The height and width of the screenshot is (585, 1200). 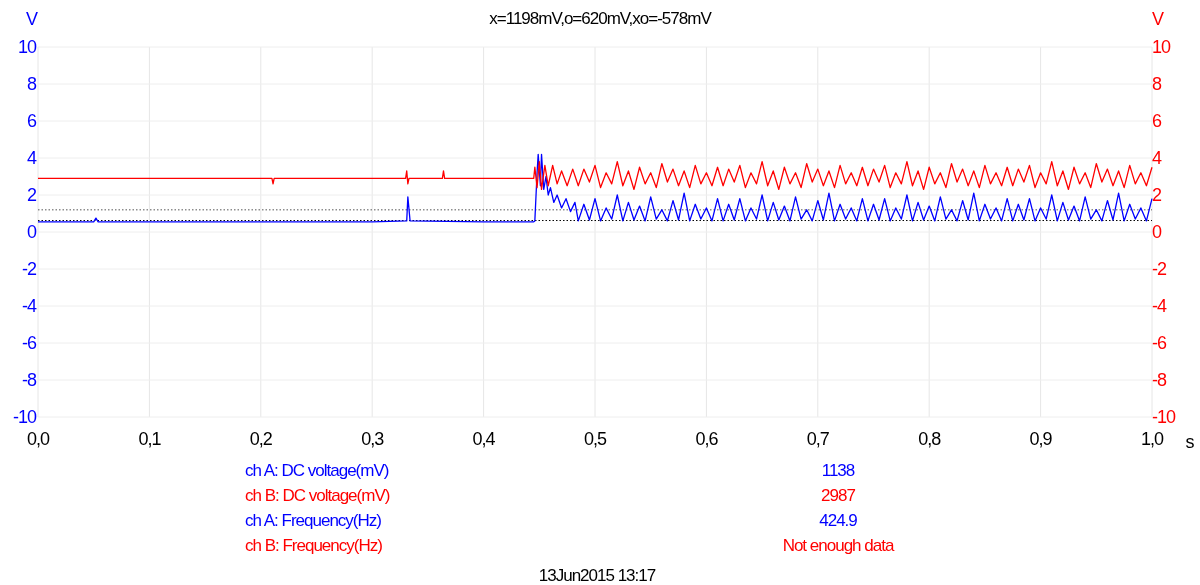 What do you see at coordinates (38, 439) in the screenshot?
I see `x-tick-label: 0,0` at bounding box center [38, 439].